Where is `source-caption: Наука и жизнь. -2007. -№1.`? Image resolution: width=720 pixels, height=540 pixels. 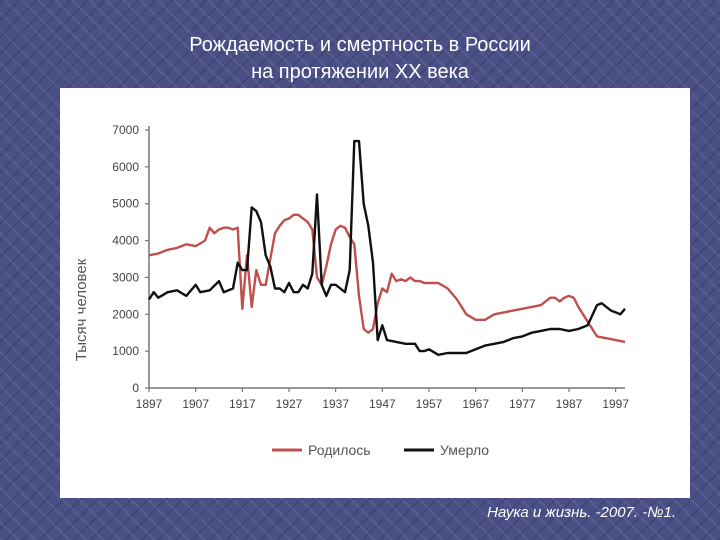 source-caption: Наука и жизнь. -2007. -№1. is located at coordinates (581, 512).